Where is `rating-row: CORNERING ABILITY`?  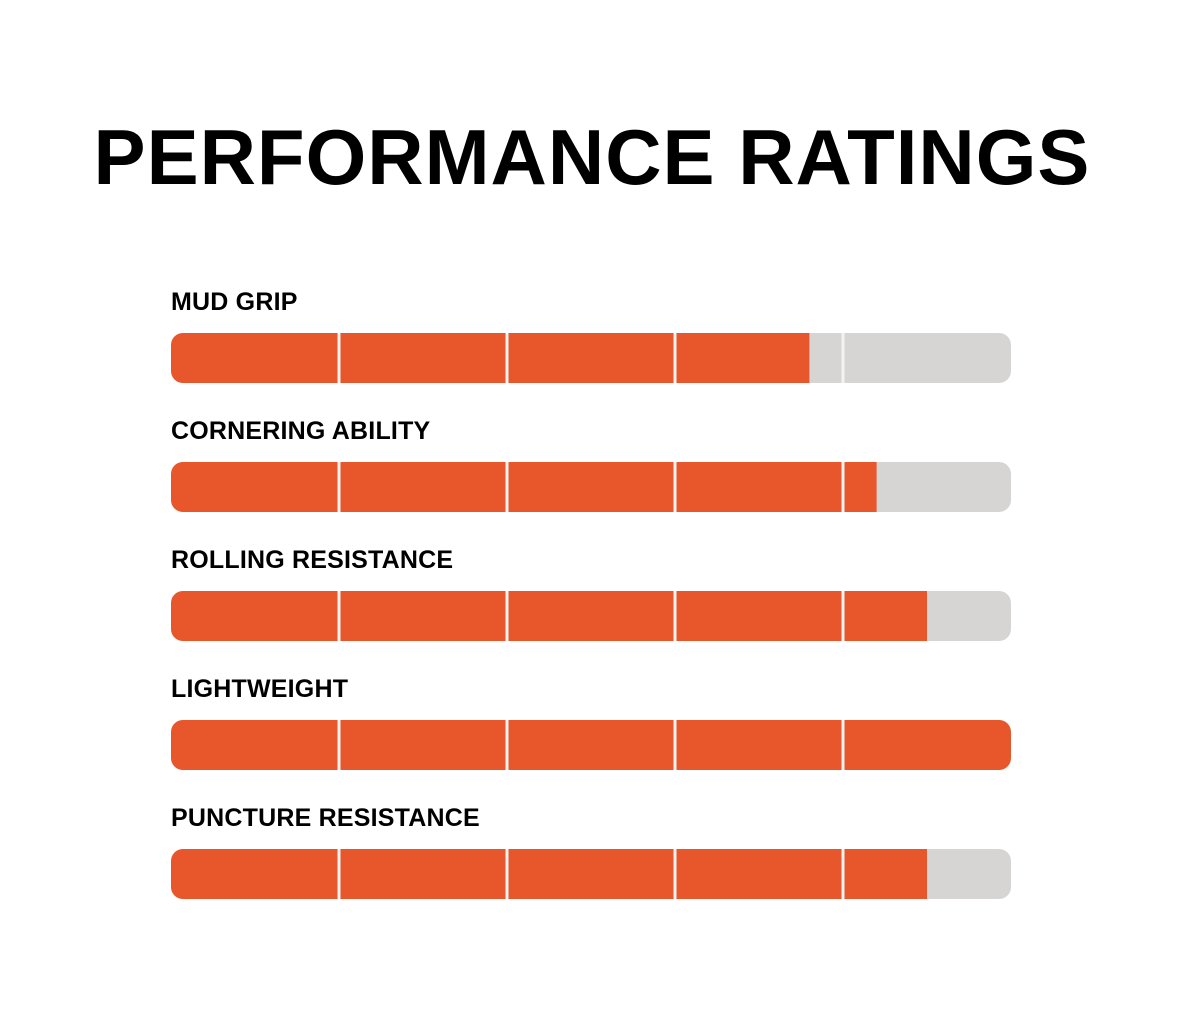 rating-row: CORNERING ABILITY is located at coordinates (591, 479).